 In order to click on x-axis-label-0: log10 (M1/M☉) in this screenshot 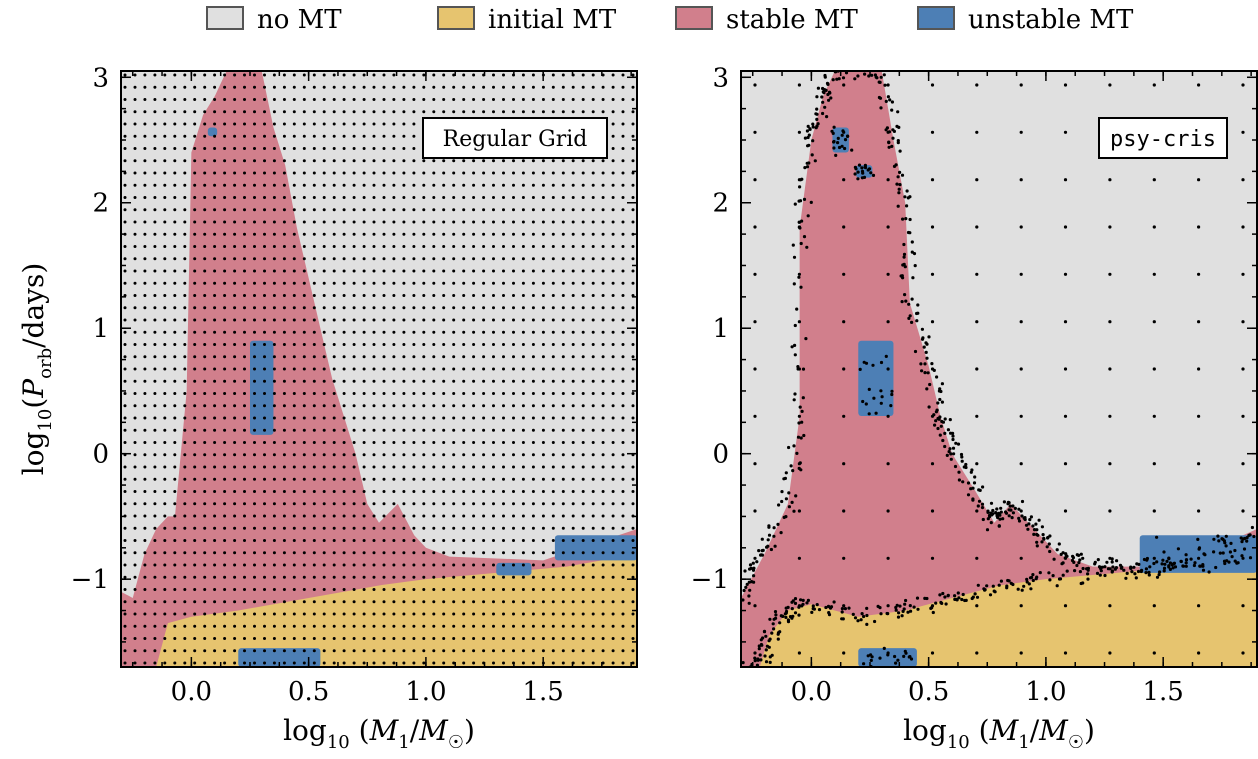, I will do `click(379, 733)`.